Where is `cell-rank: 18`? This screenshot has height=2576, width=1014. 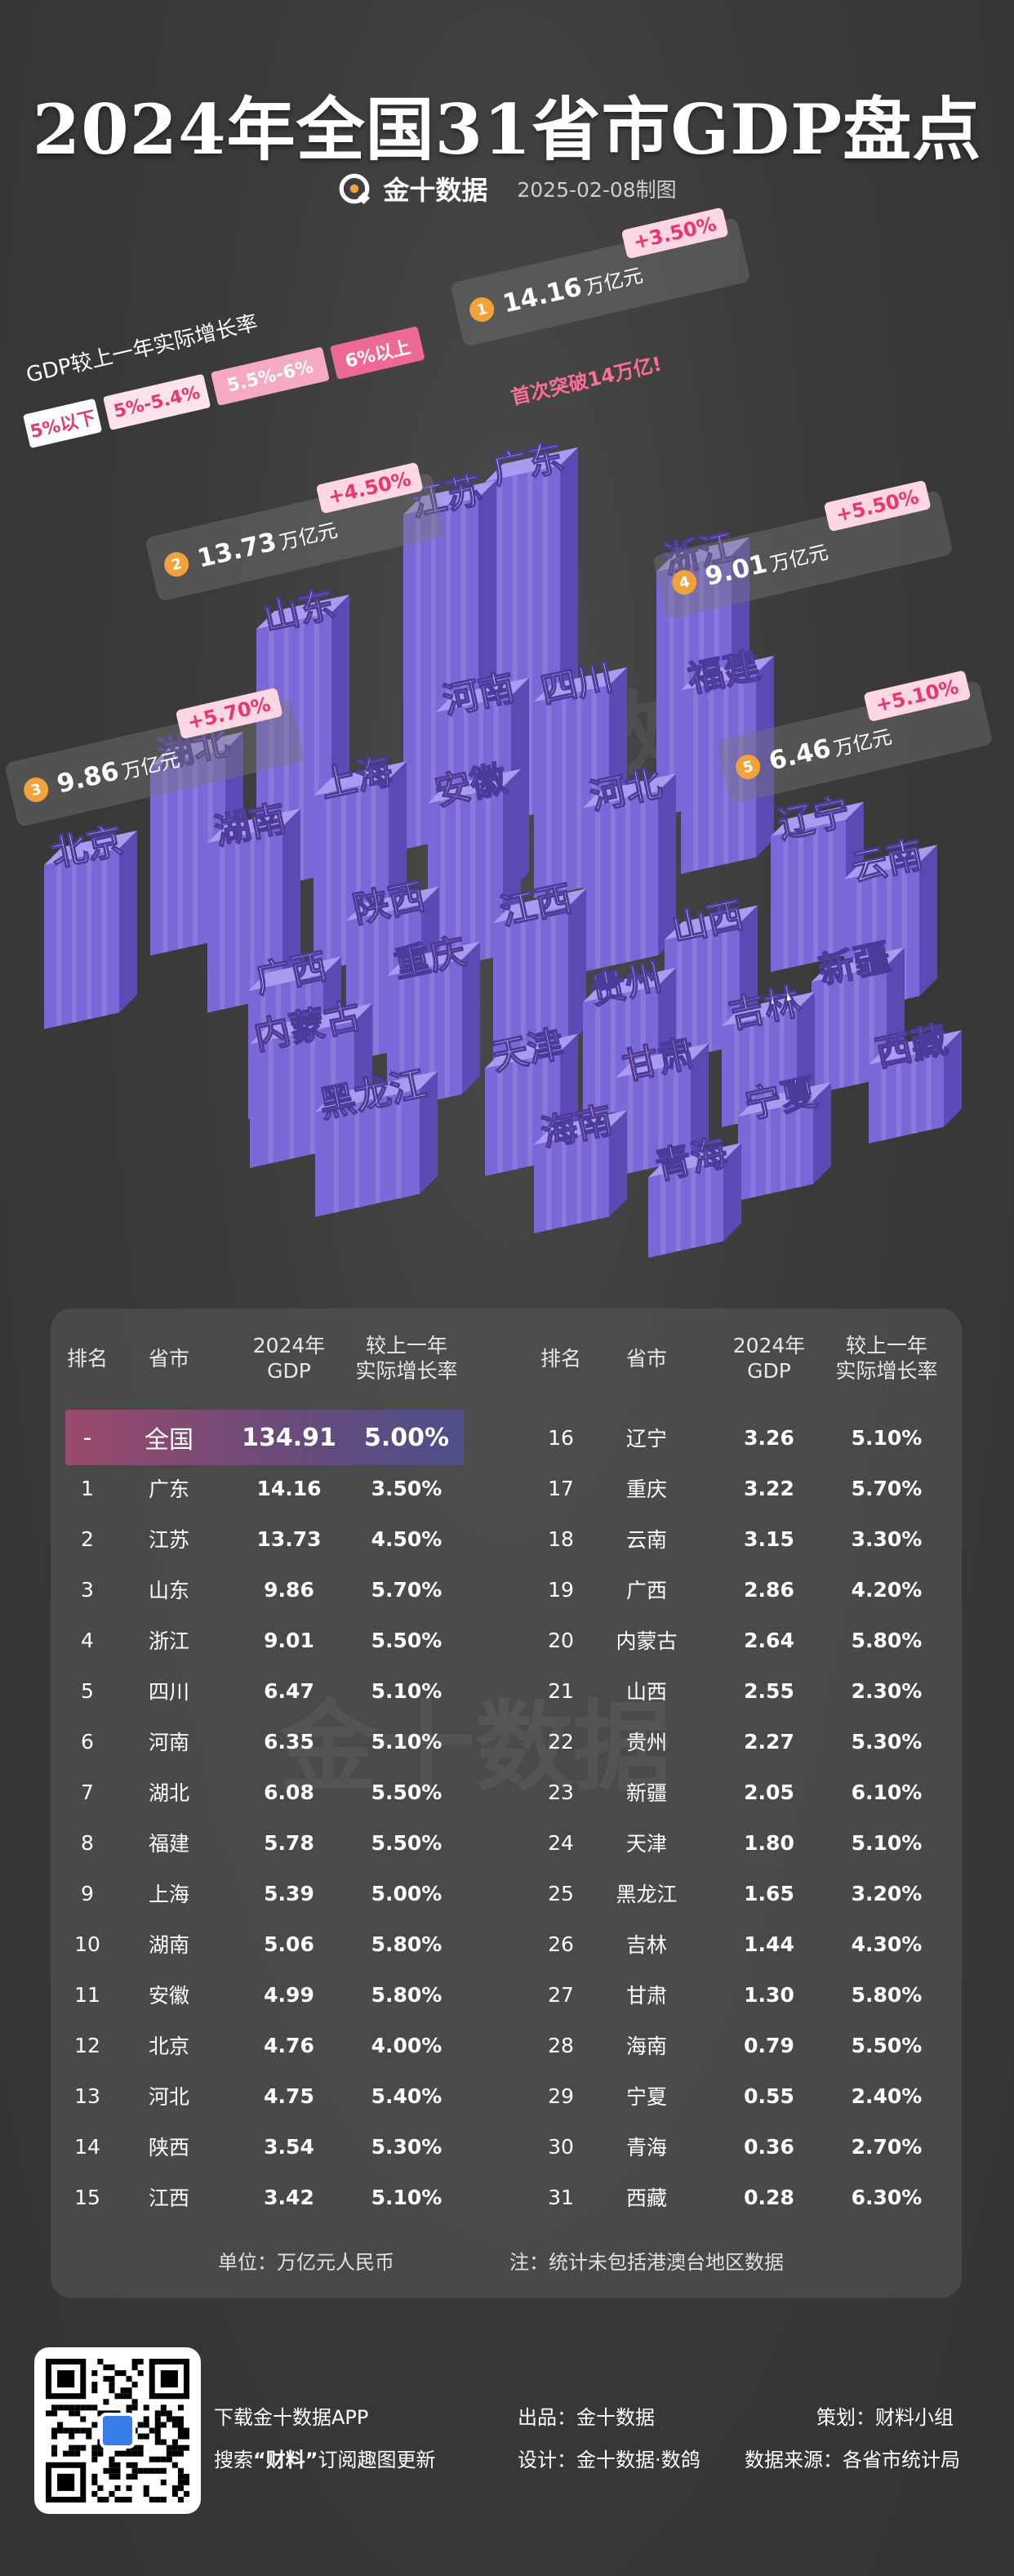 cell-rank: 18 is located at coordinates (561, 1538).